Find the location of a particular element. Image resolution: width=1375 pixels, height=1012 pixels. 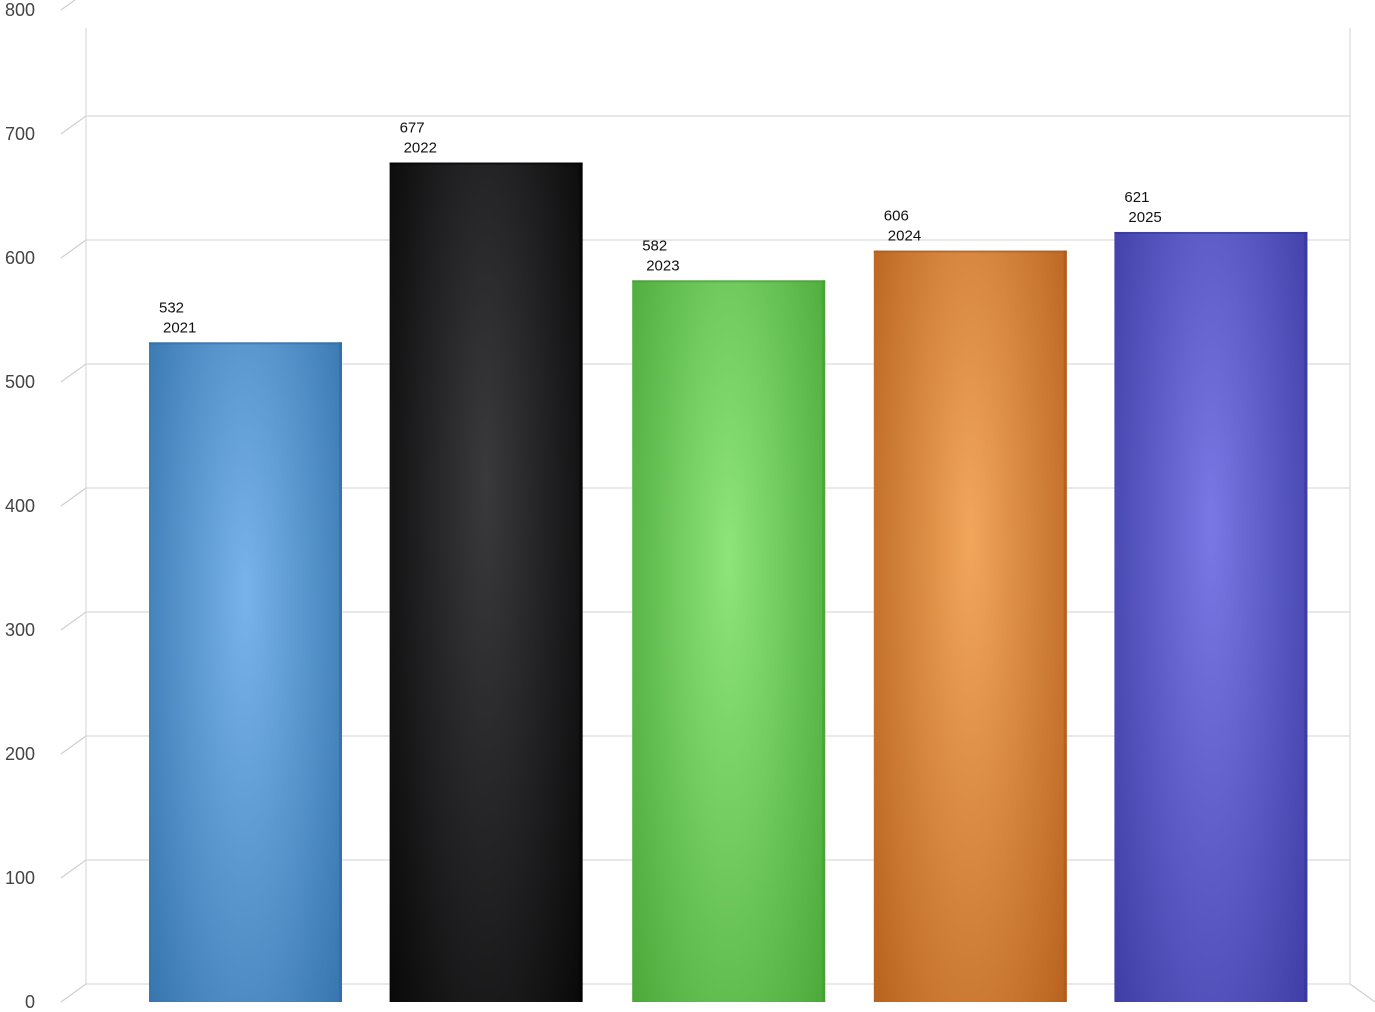

y-tick-label: 600 is located at coordinates (20, 258).